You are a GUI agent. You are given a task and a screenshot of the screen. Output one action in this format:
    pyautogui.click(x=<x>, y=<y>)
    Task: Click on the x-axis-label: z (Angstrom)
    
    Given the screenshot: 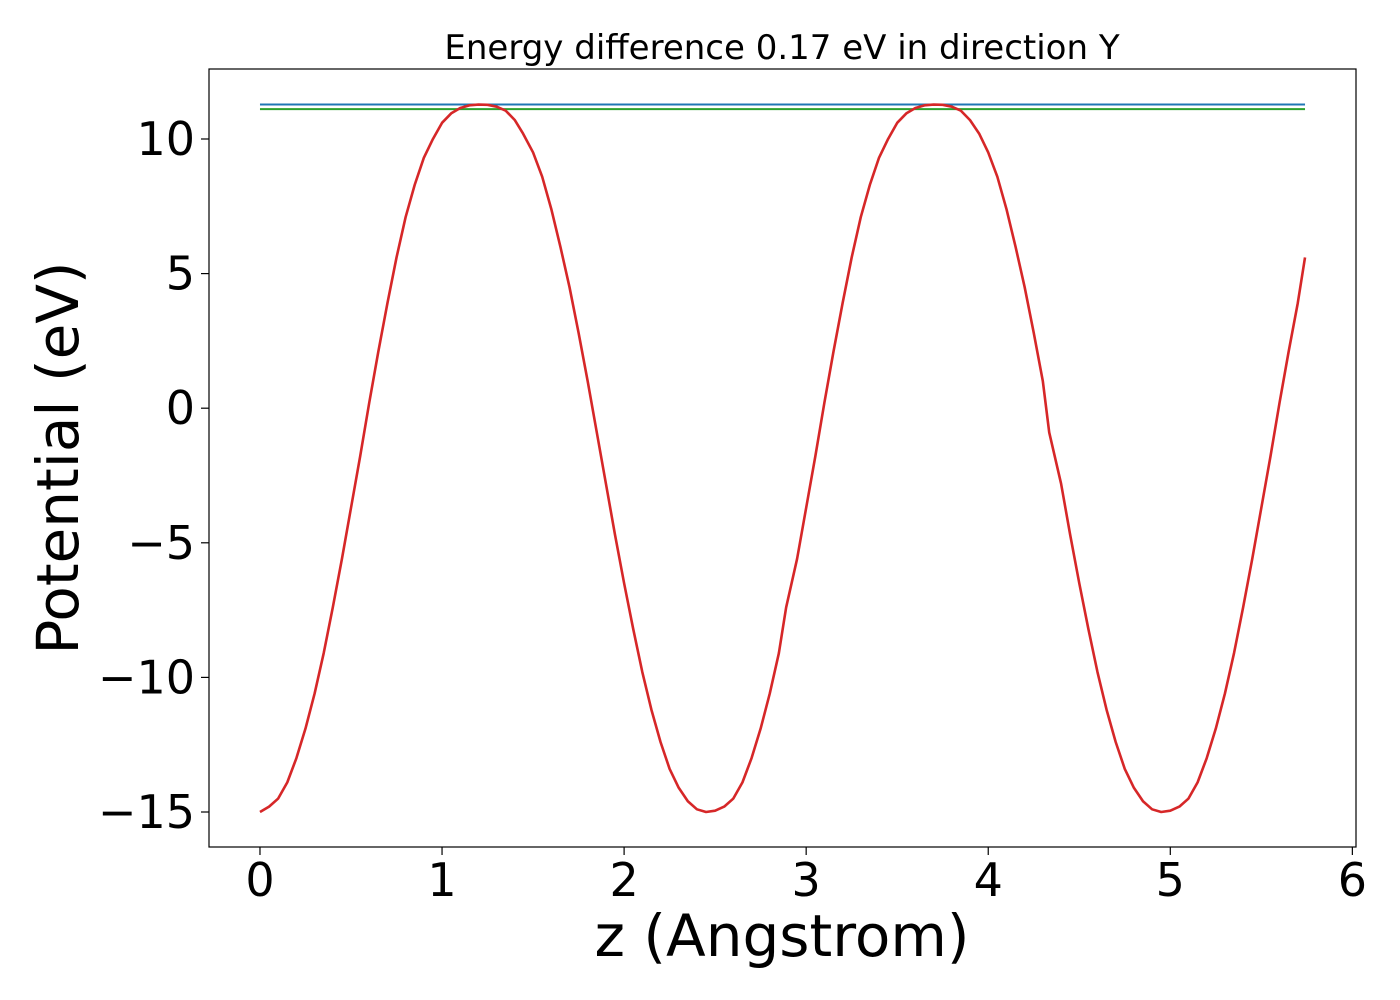 What is the action you would take?
    pyautogui.click(x=782, y=936)
    